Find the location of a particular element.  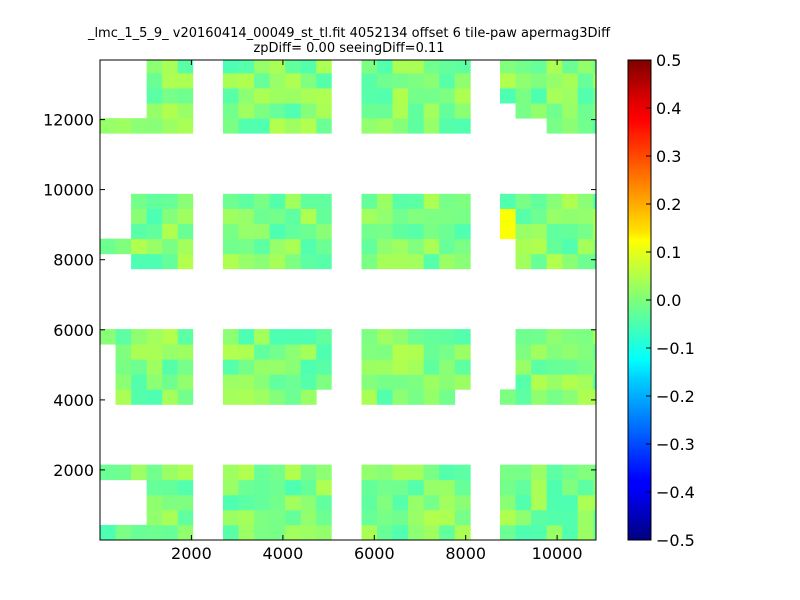

y-tick-label: 12000 is located at coordinates (68, 120).